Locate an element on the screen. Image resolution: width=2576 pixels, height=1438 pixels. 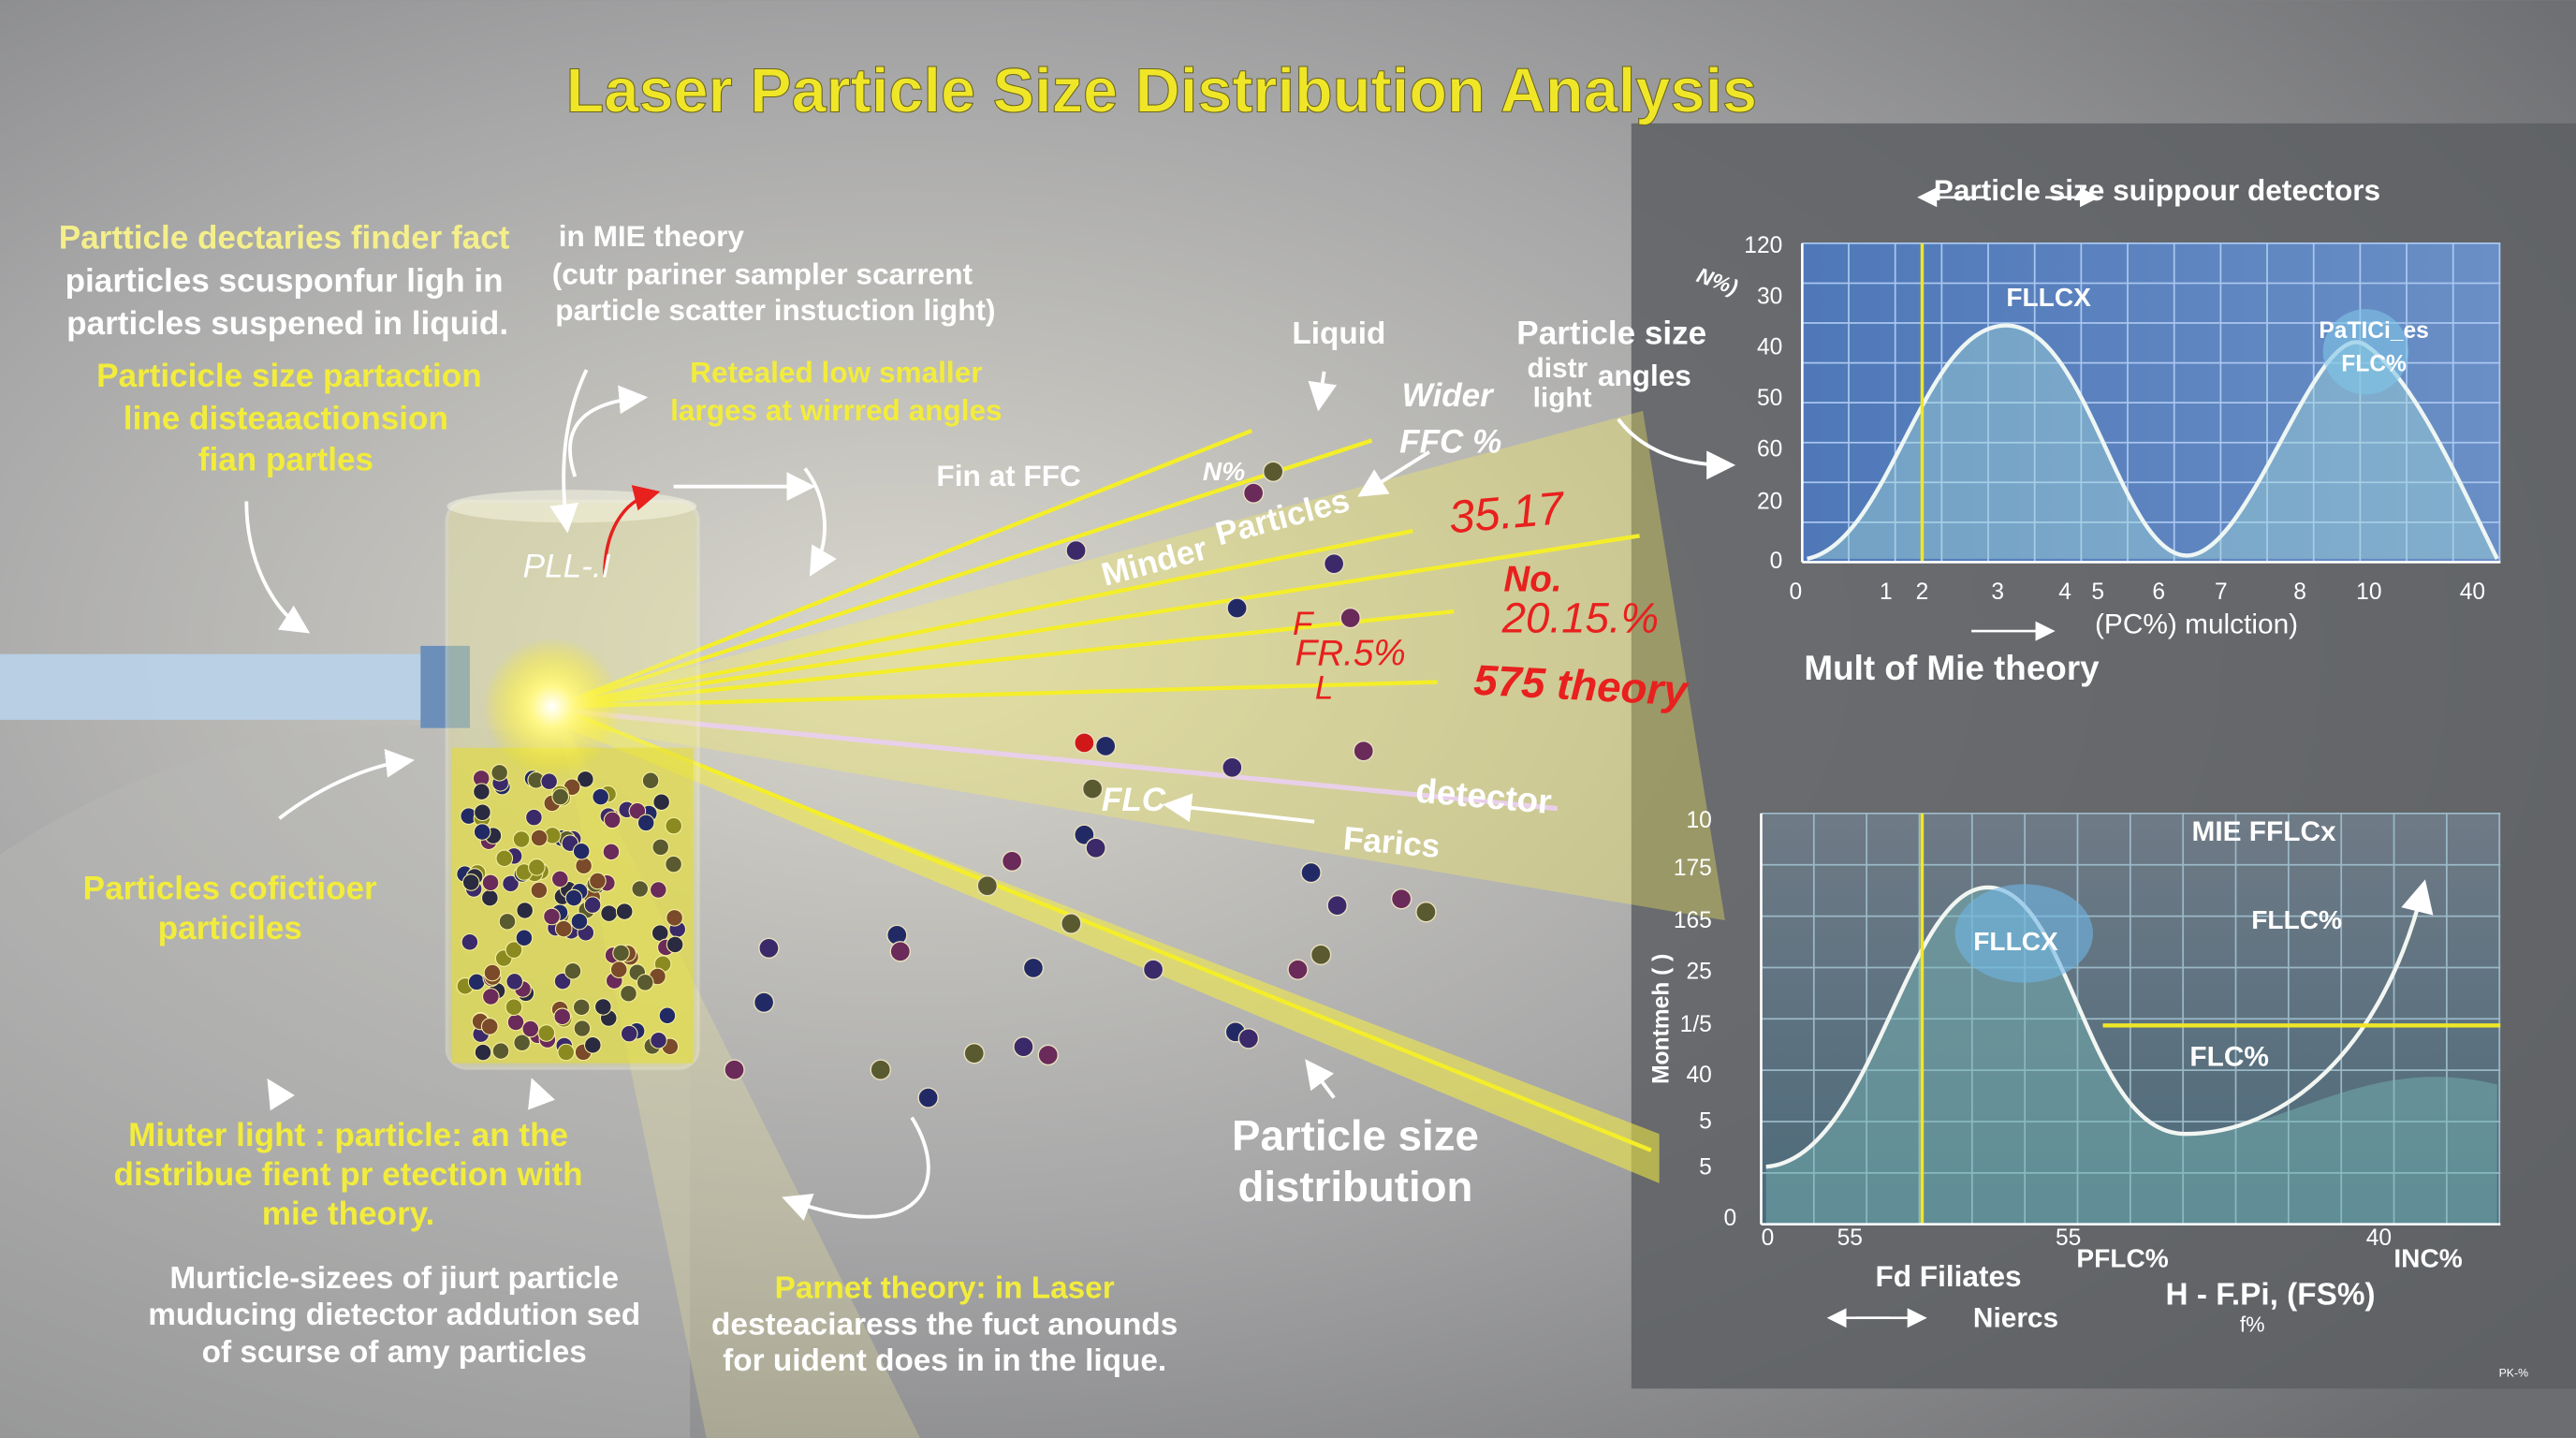
chart-bottom-text: FLLCX is located at coordinates (2016, 941).